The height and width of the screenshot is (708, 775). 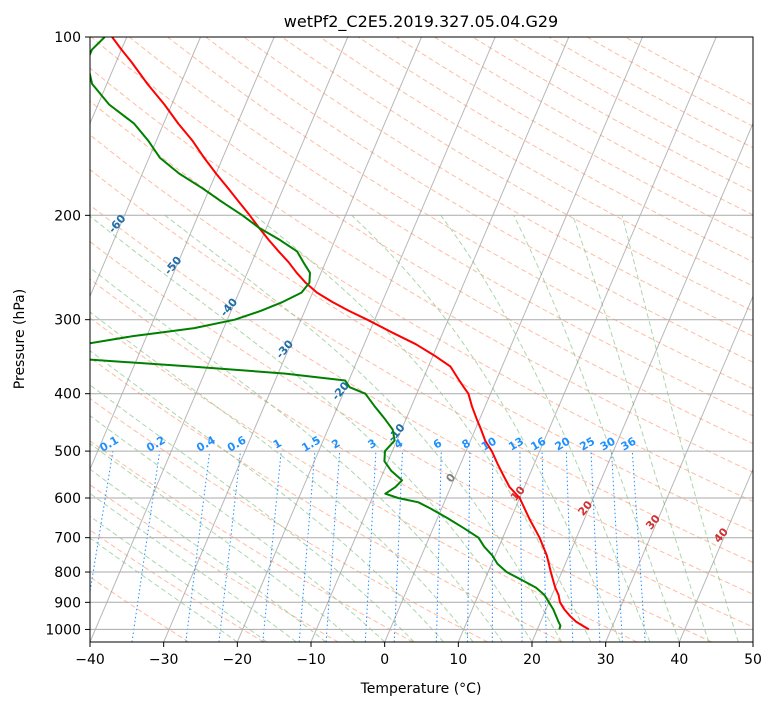 I want to click on y-tick-label: 400, so click(x=67, y=395).